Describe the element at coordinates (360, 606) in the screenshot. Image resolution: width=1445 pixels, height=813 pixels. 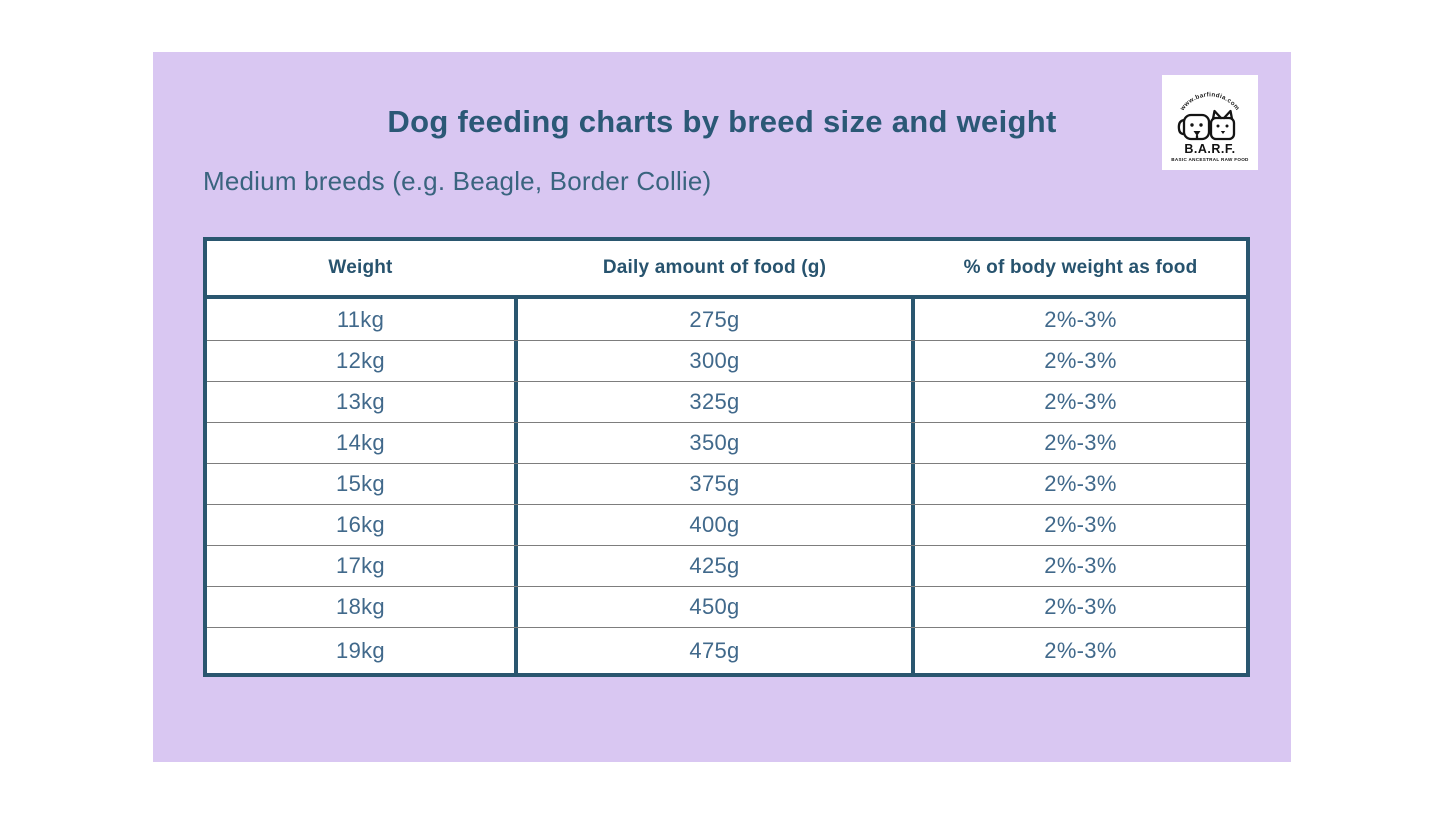
I see `weight-cell: 18kg` at that location.